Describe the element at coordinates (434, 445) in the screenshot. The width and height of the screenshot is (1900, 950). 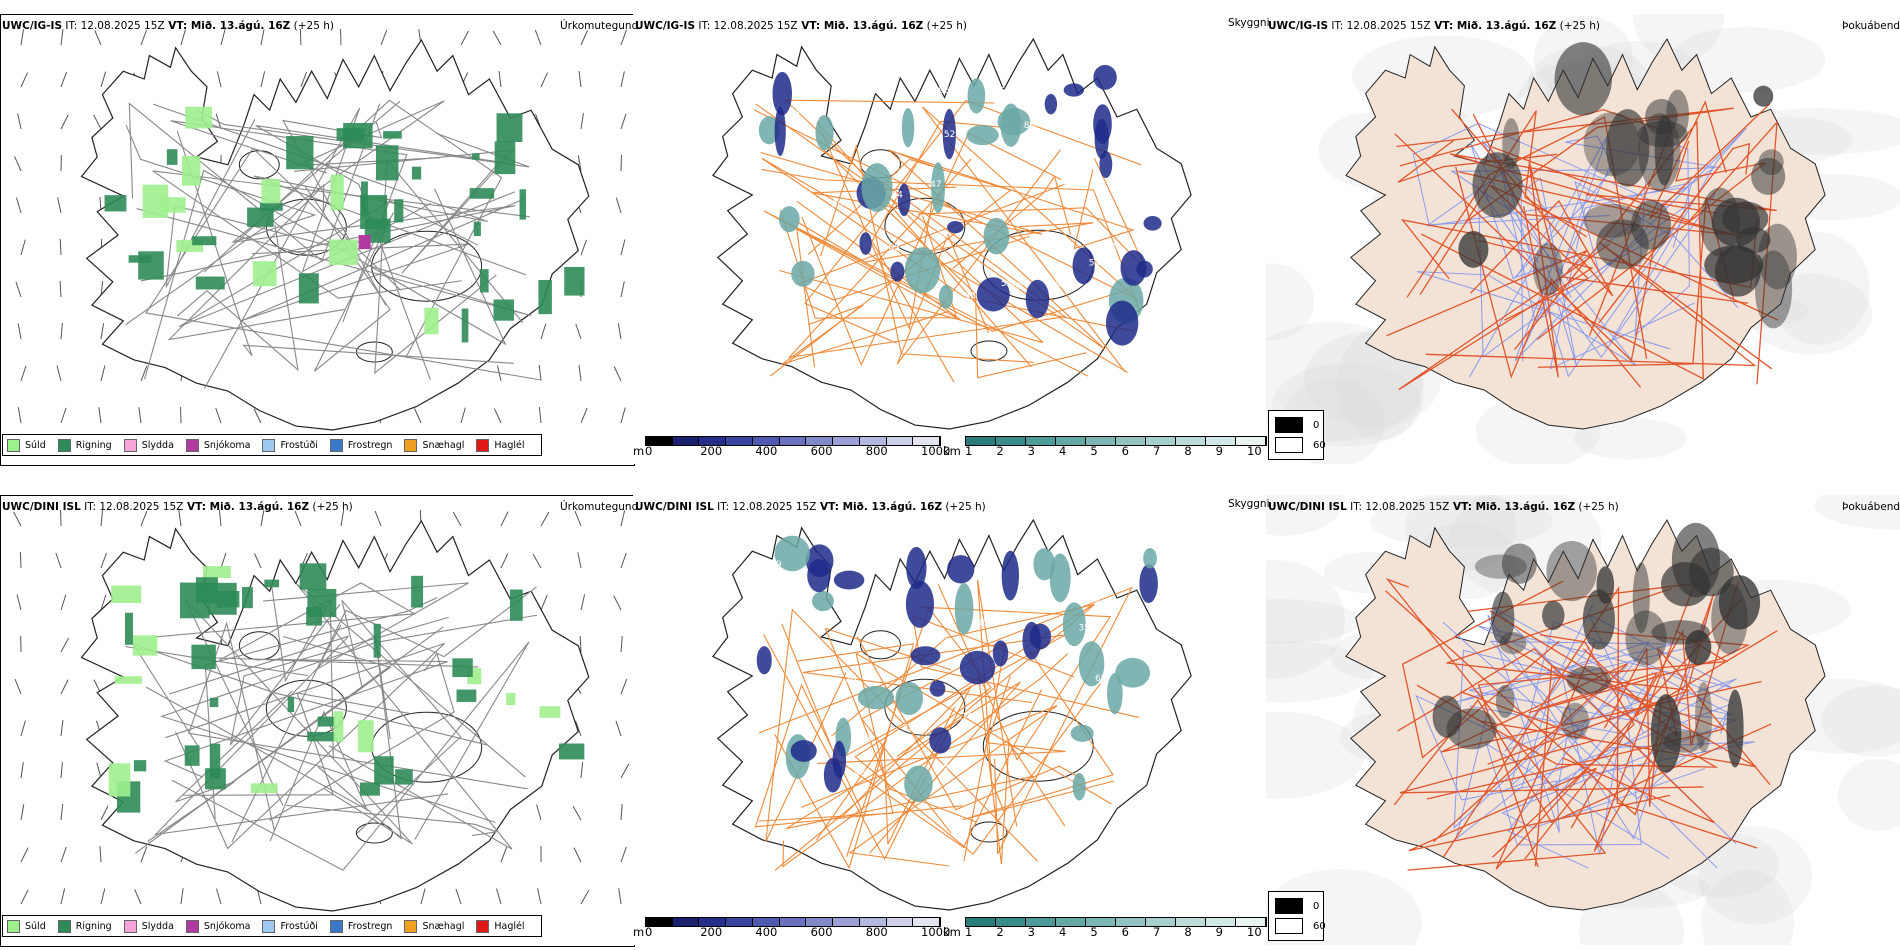
I see `precip-legend-item: Snæhagl` at that location.